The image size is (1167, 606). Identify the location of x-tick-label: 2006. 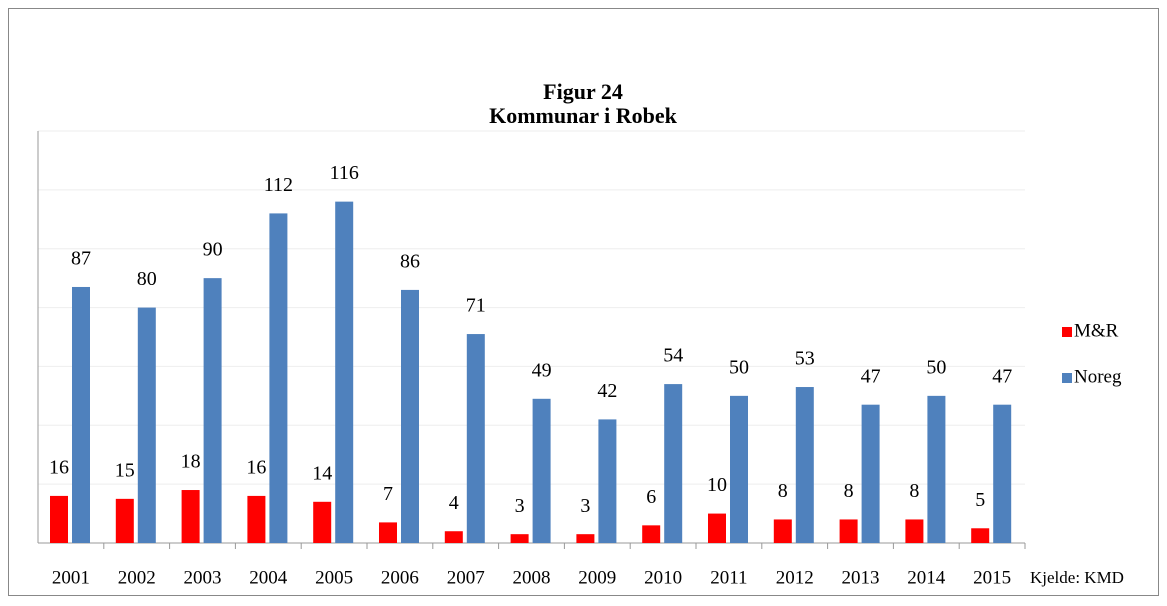
(400, 577).